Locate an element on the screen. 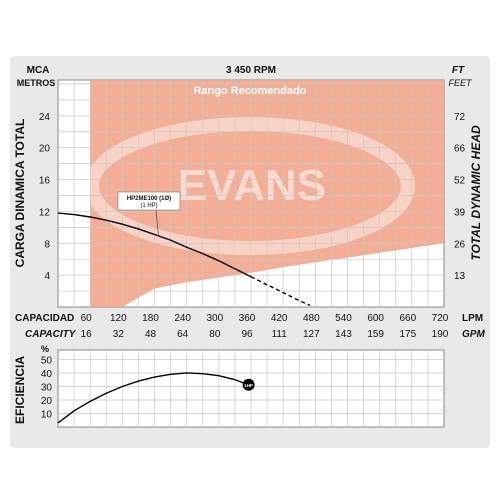 This screenshot has height=500, width=500. left-tick-label: 24 is located at coordinates (45, 117).